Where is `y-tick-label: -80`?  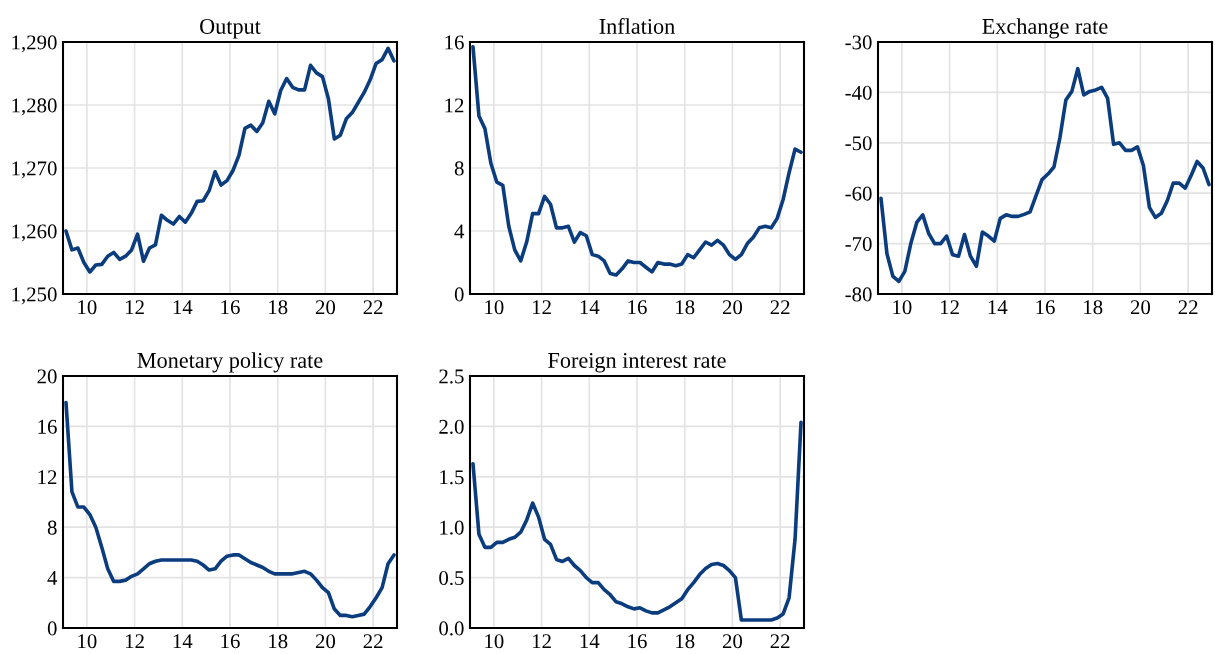
y-tick-label: -80 is located at coordinates (858, 294).